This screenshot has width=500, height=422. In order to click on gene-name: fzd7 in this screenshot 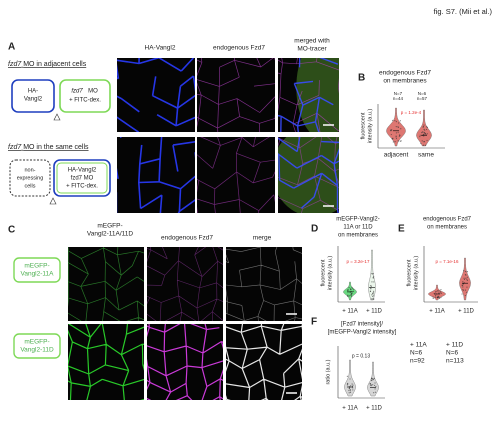, I will do `click(15, 147)`.